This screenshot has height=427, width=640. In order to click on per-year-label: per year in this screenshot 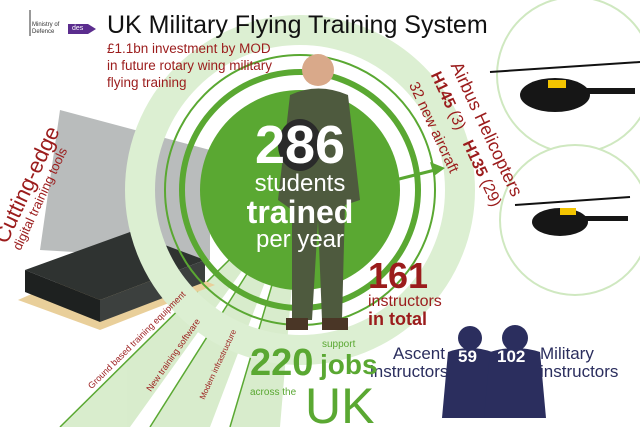, I will do `click(300, 239)`.